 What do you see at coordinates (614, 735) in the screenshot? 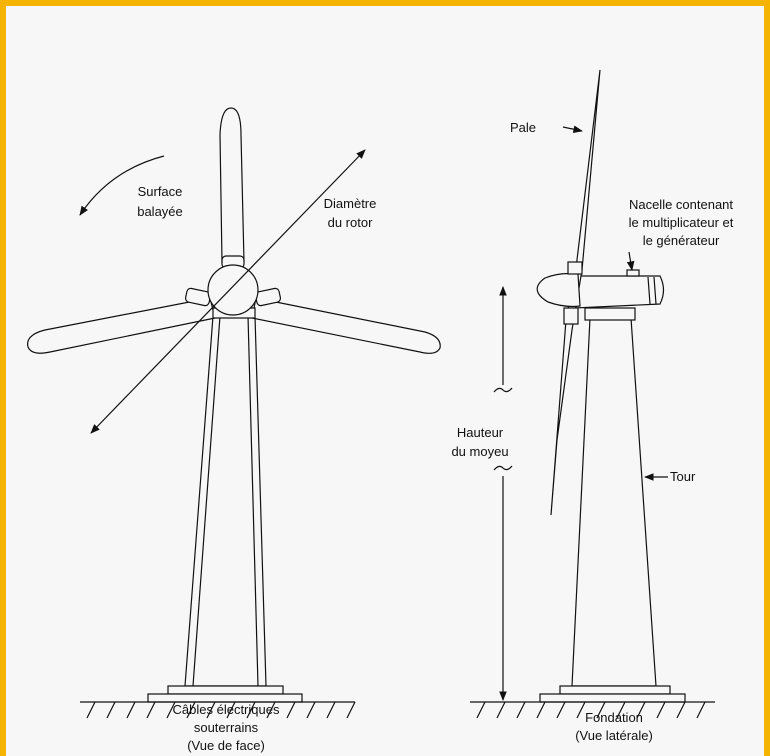
I see `label: (Vue latérale)` at bounding box center [614, 735].